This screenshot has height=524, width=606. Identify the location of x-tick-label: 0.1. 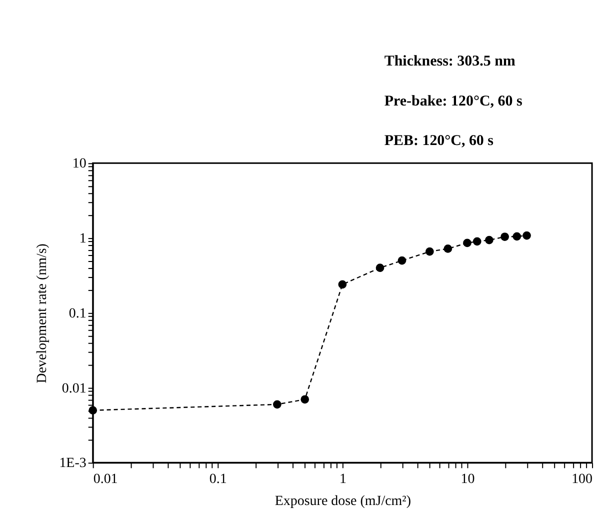
(218, 480).